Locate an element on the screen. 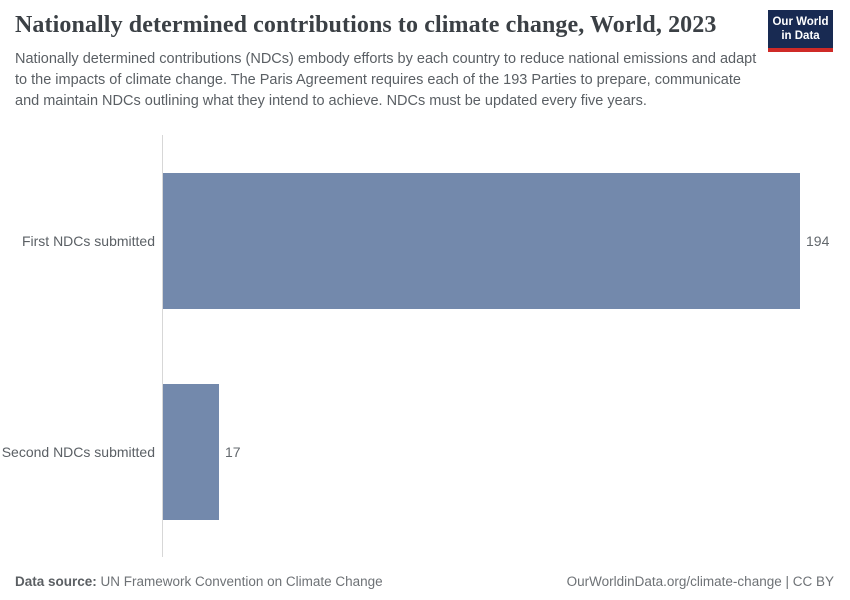 This screenshot has height=600, width=850. owid-logo-line2: in Data is located at coordinates (800, 36).